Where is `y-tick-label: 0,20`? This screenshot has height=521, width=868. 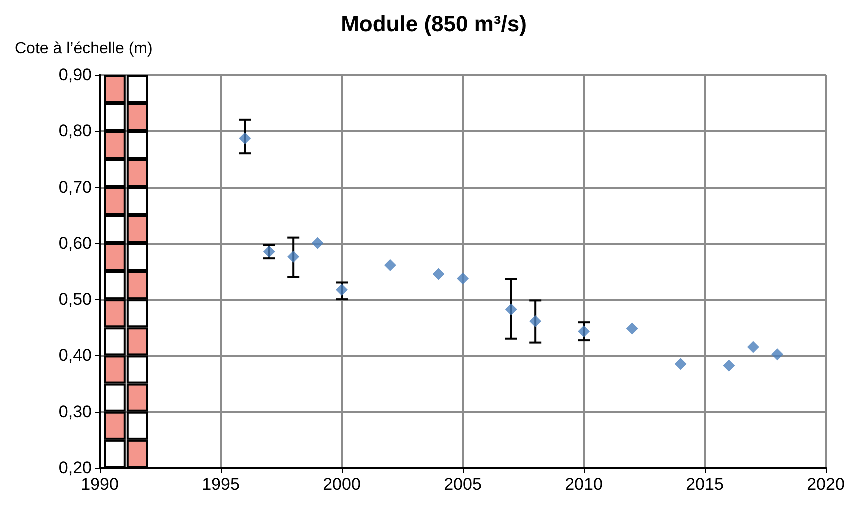
y-tick-label: 0,20 is located at coordinates (75, 468).